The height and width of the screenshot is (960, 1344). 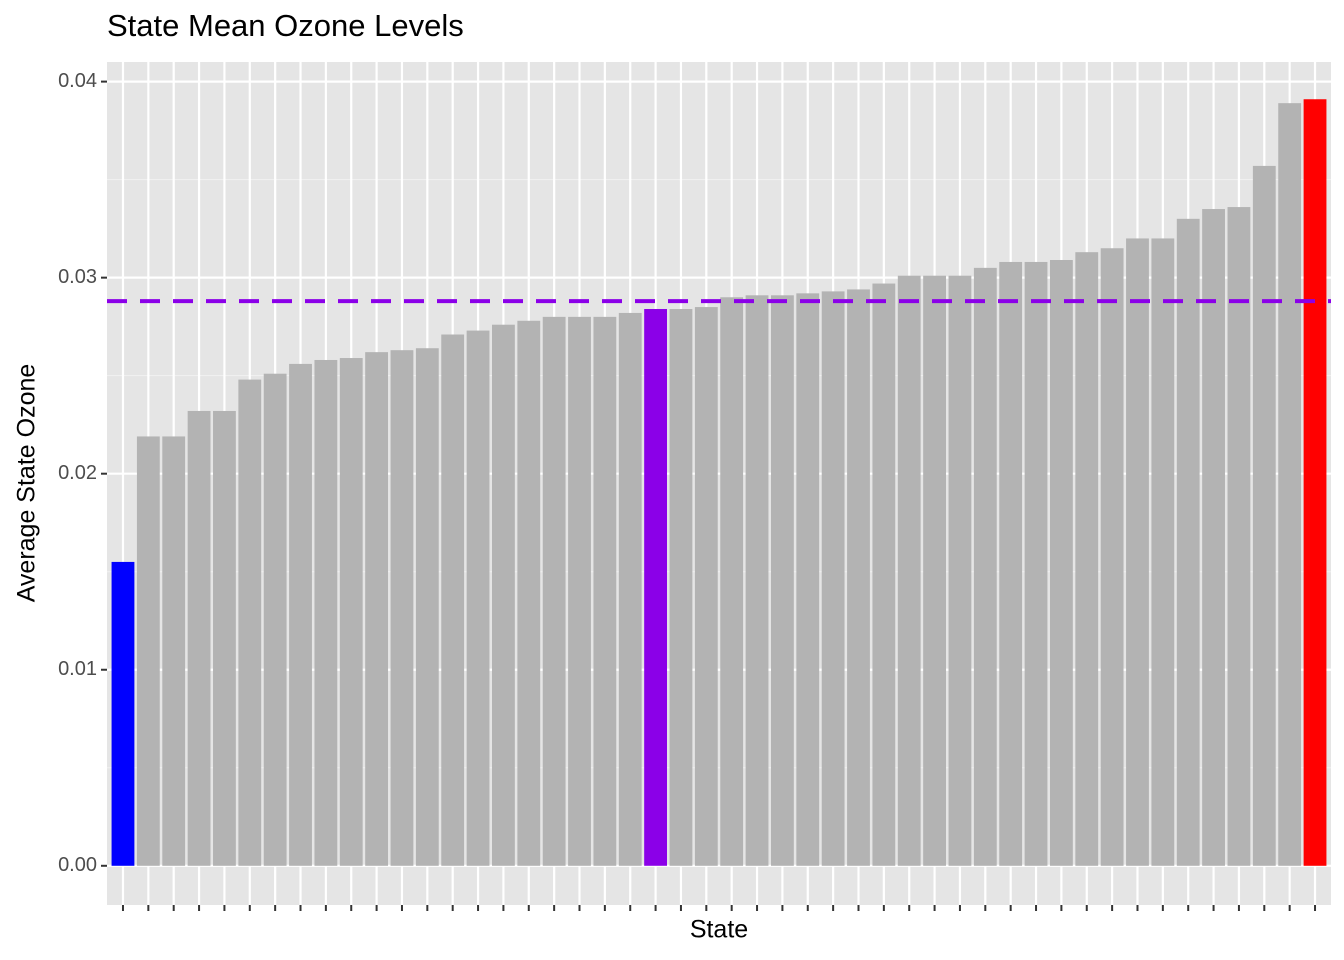 What do you see at coordinates (77, 865) in the screenshot?
I see `y-tick-label: 0.00` at bounding box center [77, 865].